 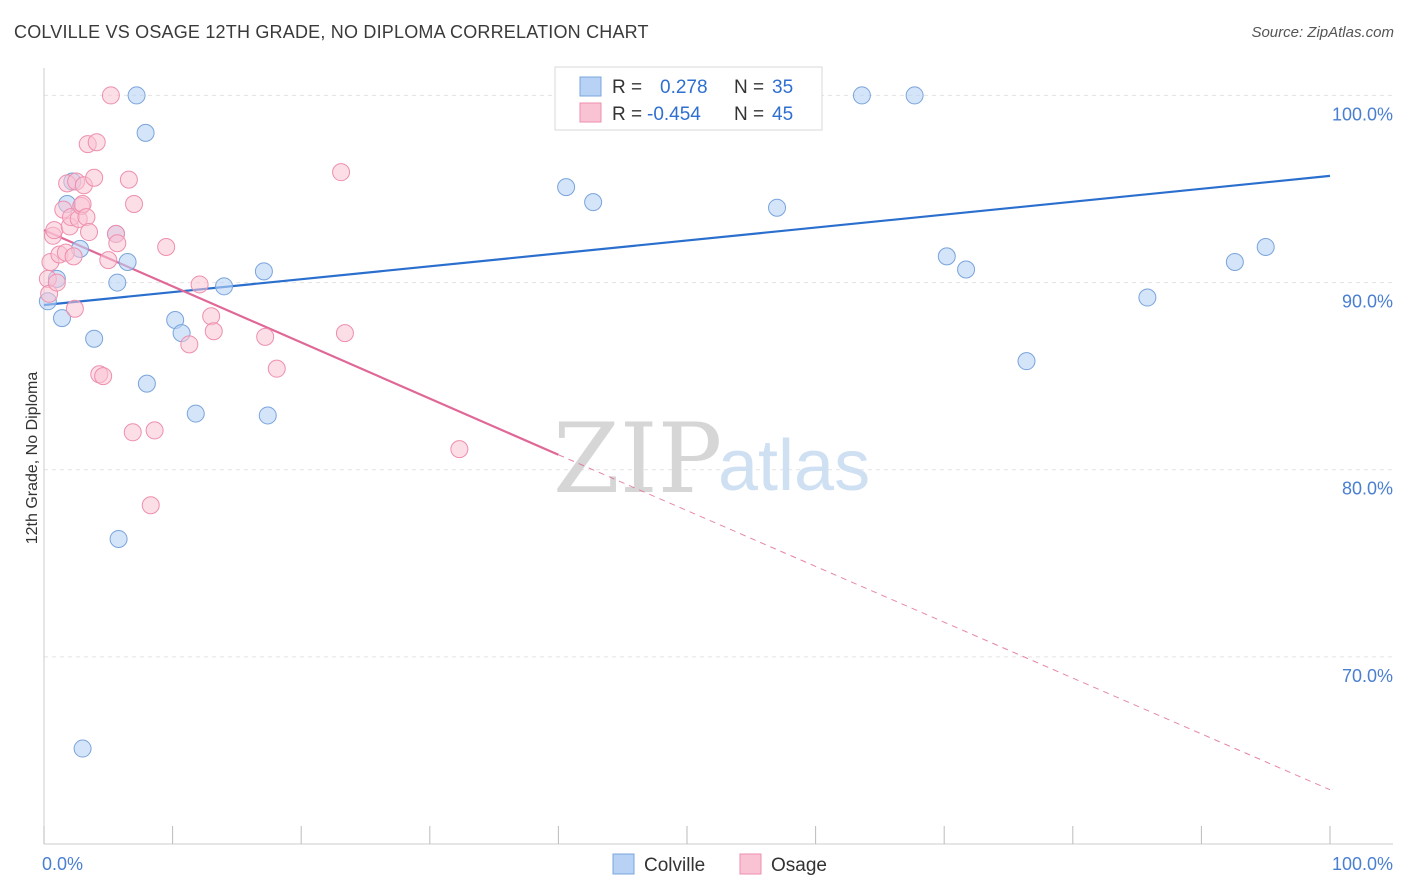 I want to click on bottom-legend-label-colville: Colville, so click(x=674, y=865).